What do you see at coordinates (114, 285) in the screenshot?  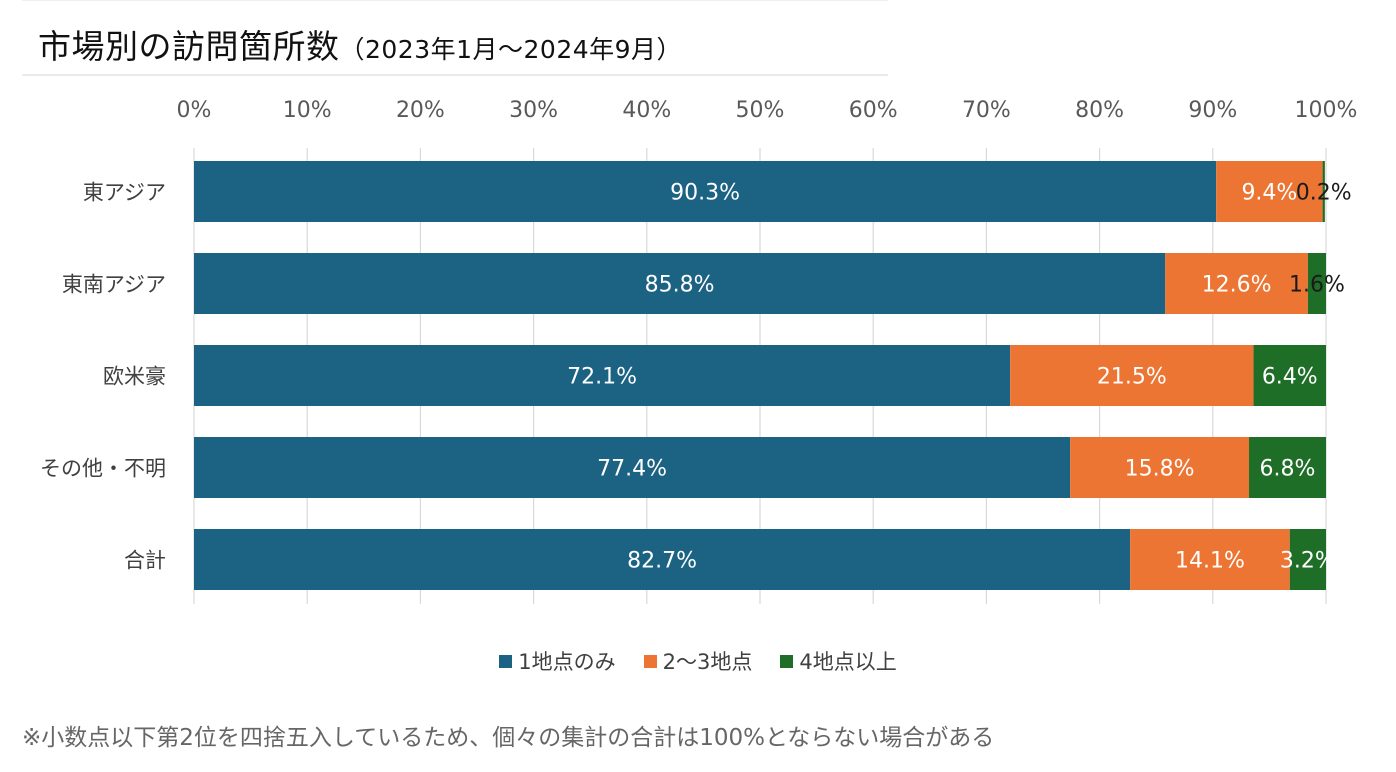 I see `category-label: 東南アジア` at bounding box center [114, 285].